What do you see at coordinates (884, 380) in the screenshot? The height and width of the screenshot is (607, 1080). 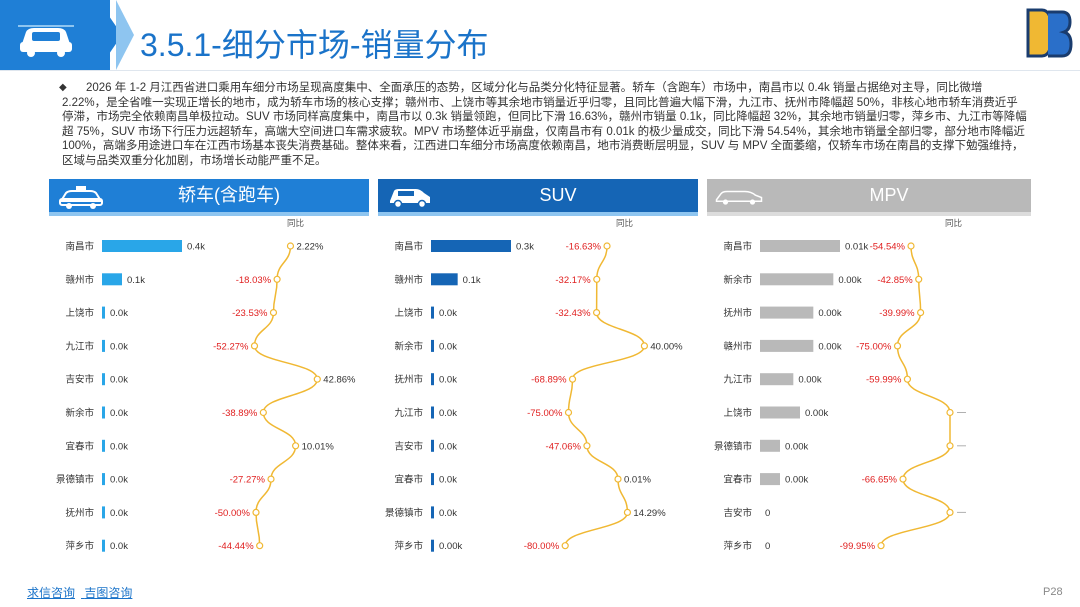 I see `yoy-label: -59.99%` at bounding box center [884, 380].